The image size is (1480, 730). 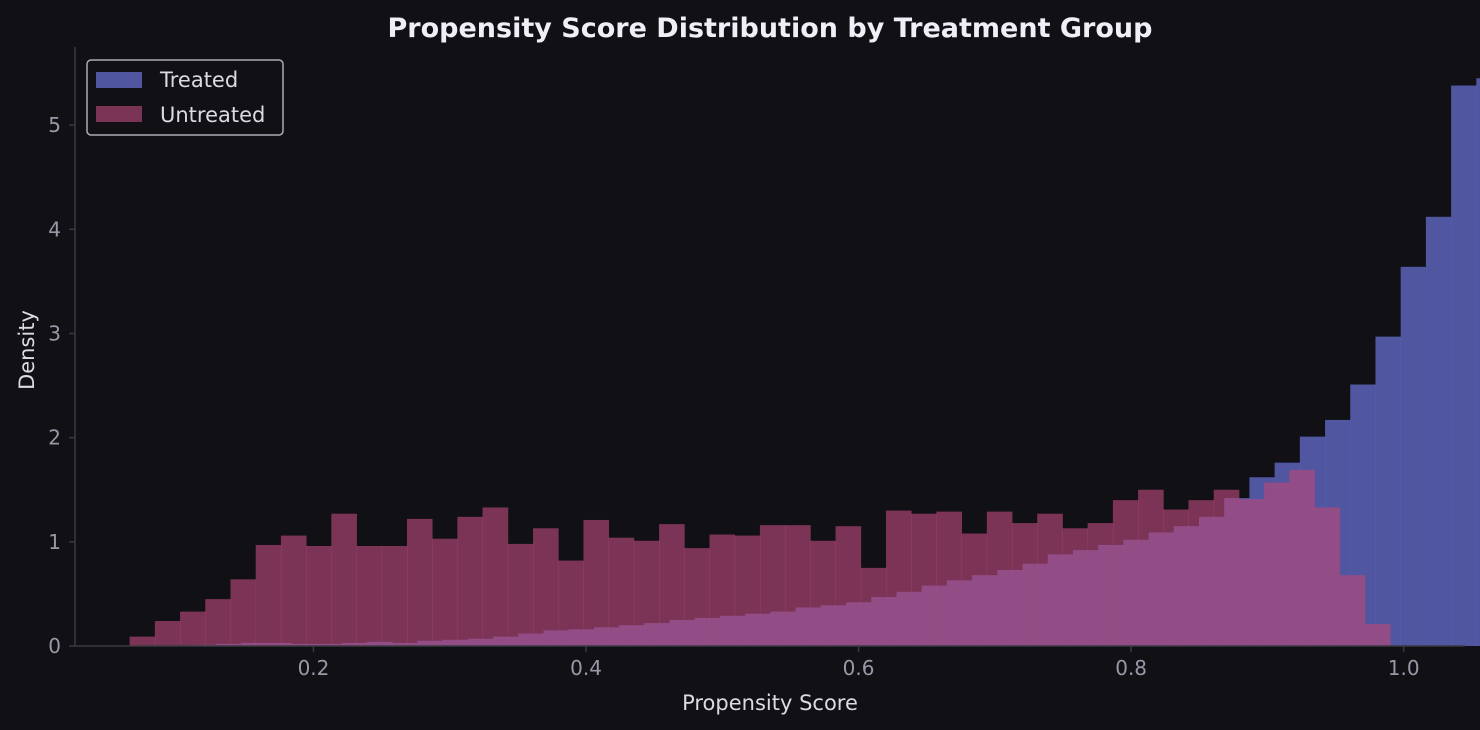 What do you see at coordinates (54, 542) in the screenshot?
I see `y-tick-label: 1` at bounding box center [54, 542].